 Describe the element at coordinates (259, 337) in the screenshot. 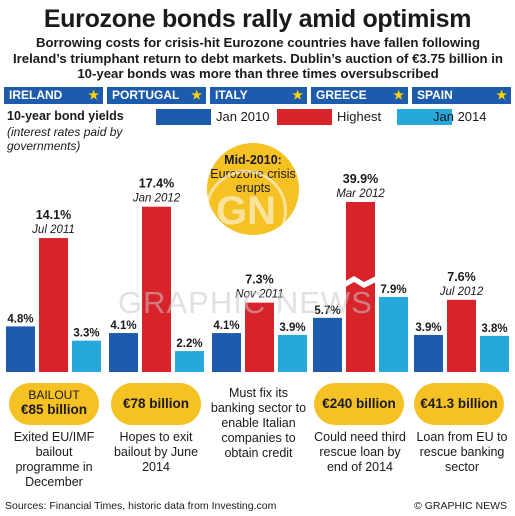

I see `bar-italy-highest` at that location.